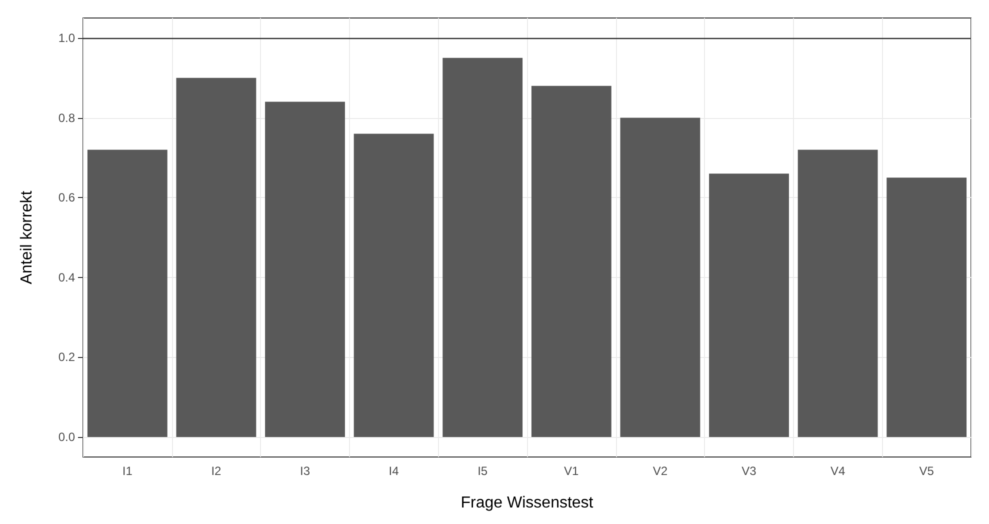  I want to click on x-tick-label: I1, so click(127, 471).